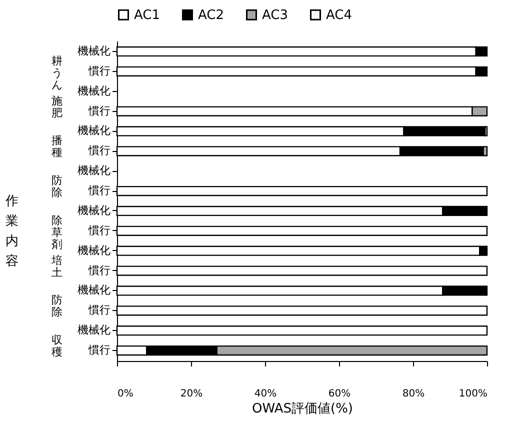  What do you see at coordinates (191, 394) in the screenshot?
I see `x-tick-label: 20%` at bounding box center [191, 394].